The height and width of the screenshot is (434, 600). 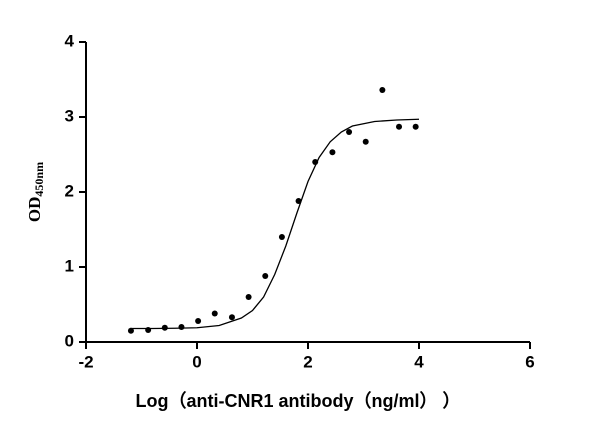 What do you see at coordinates (69, 340) in the screenshot?
I see `y-tick-label: 0` at bounding box center [69, 340].